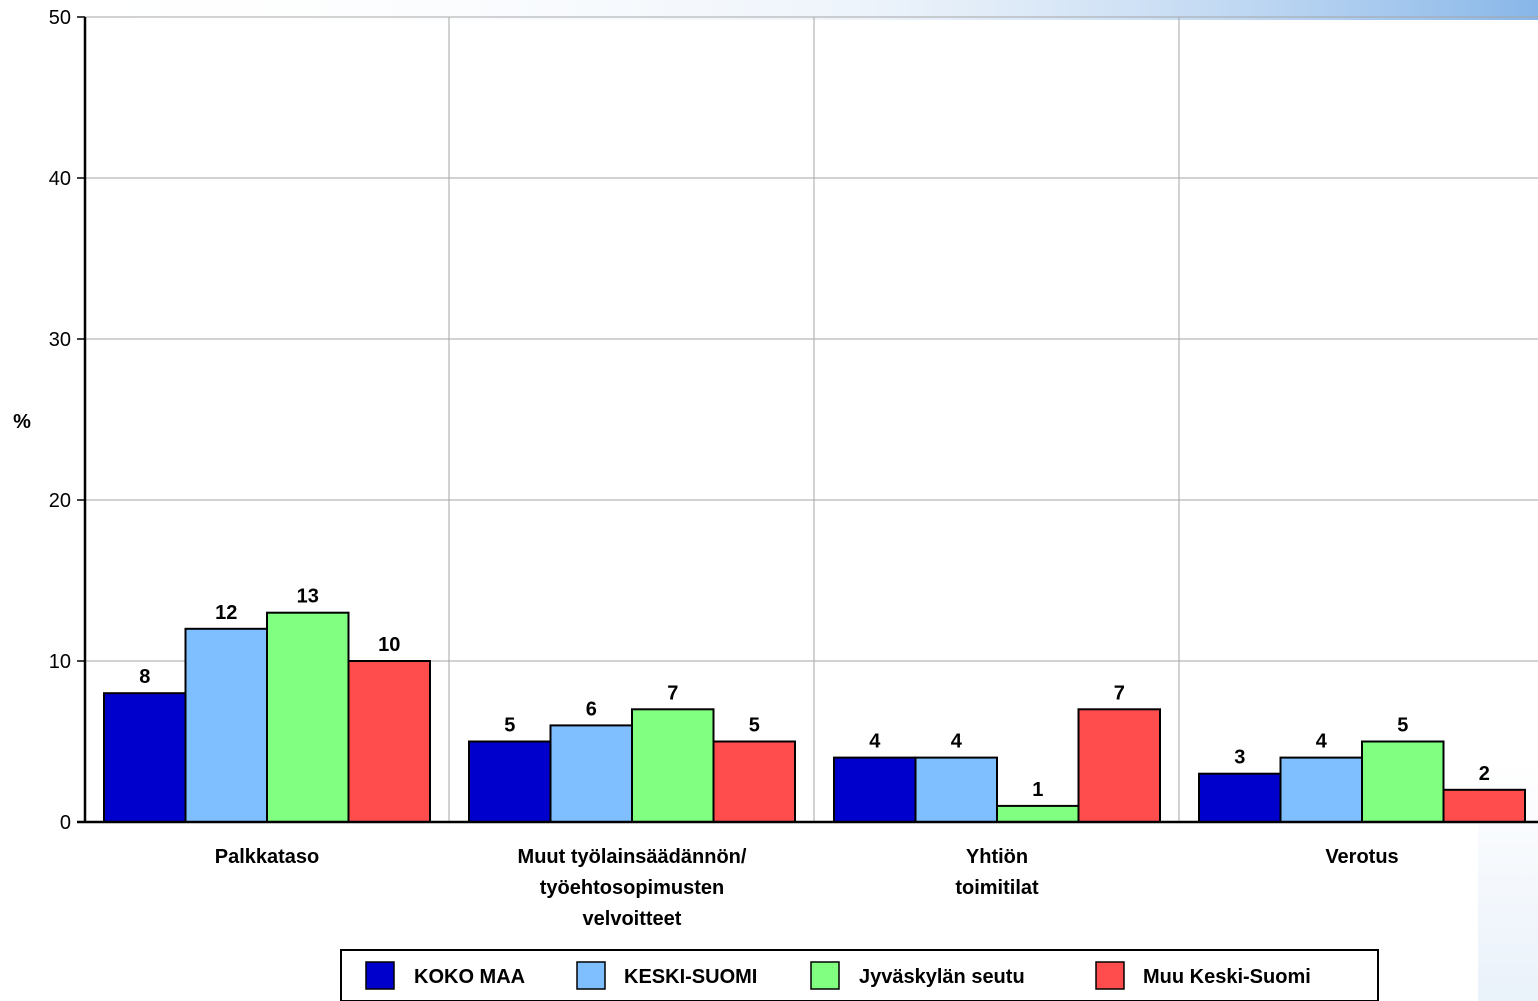 This screenshot has height=1001, width=1538. I want to click on y-axis-label: %, so click(22, 422).